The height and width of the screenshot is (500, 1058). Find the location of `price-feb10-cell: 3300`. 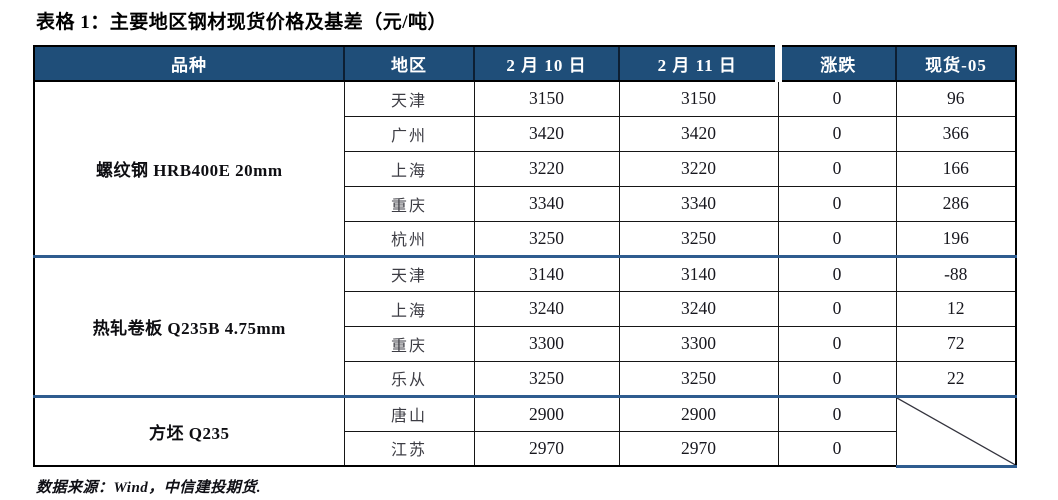

price-feb10-cell: 3300 is located at coordinates (546, 343).